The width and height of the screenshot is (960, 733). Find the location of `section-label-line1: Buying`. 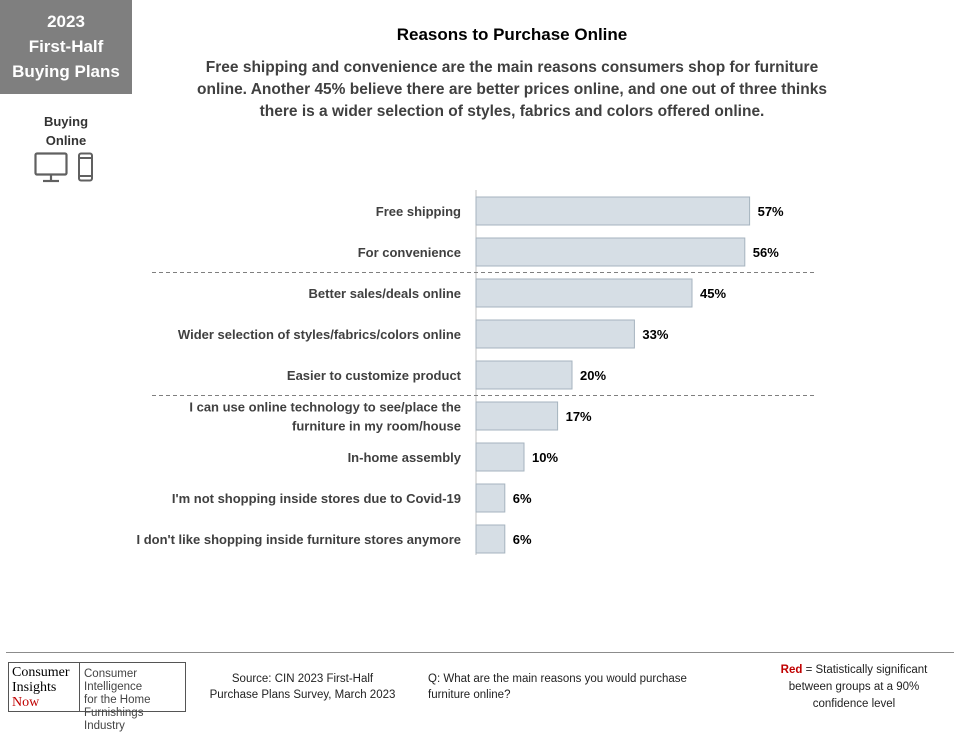

section-label-line1: Buying is located at coordinates (66, 121).